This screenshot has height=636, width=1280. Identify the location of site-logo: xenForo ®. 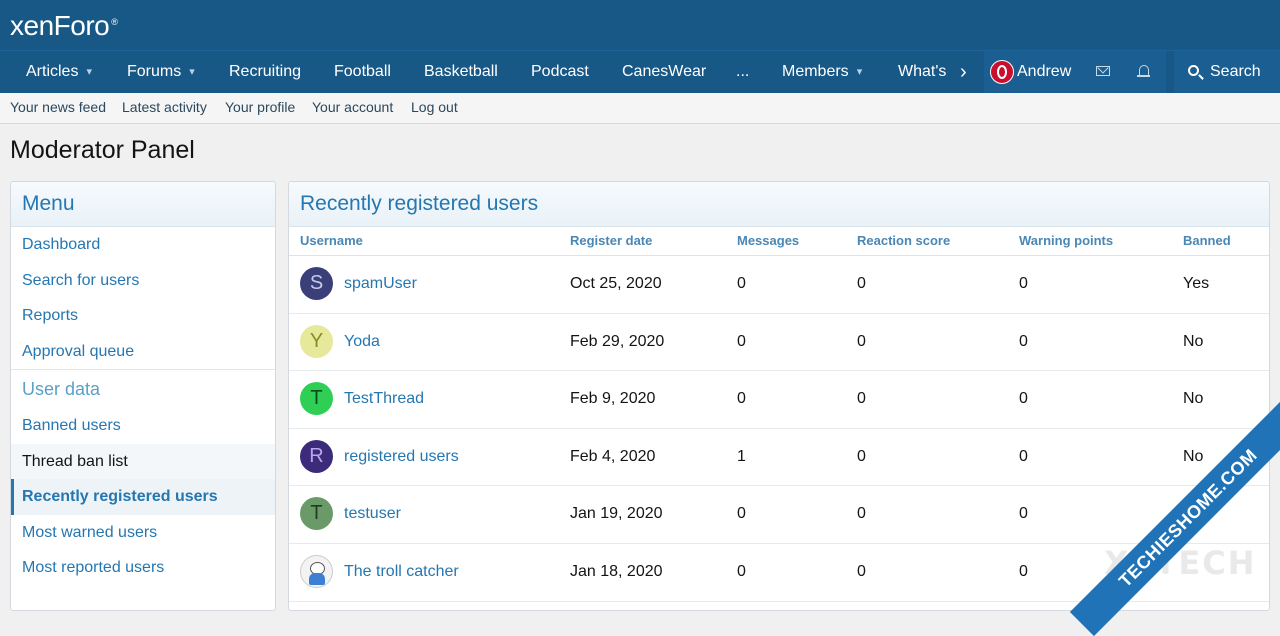
(64, 26).